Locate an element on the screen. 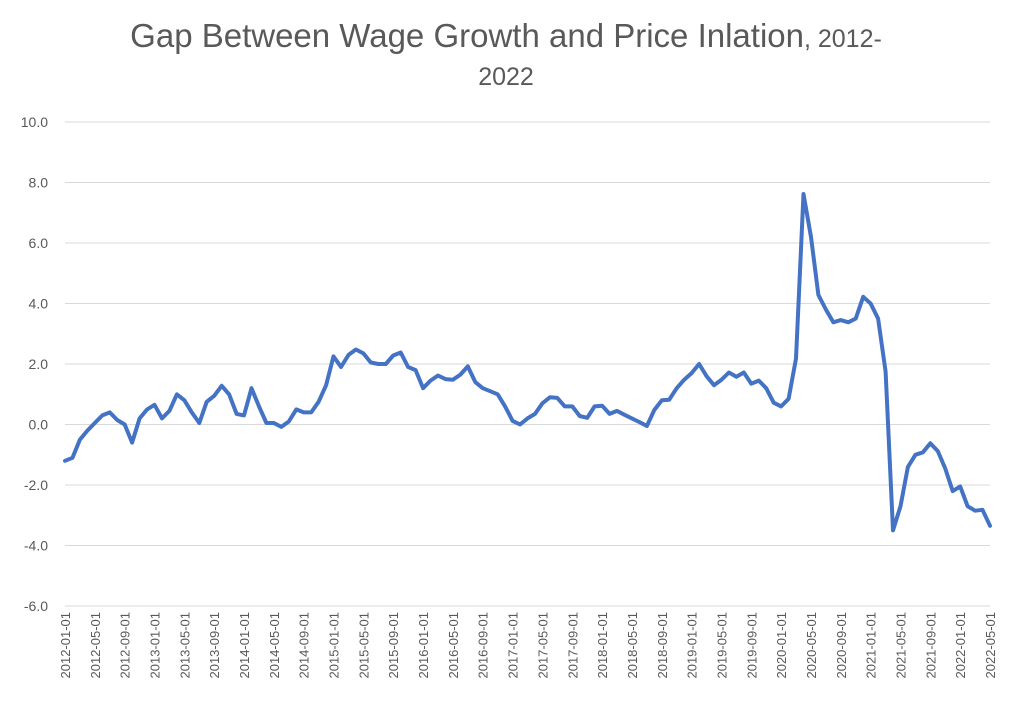 This screenshot has width=1012, height=719. x-tick-label: 2021-01-01 is located at coordinates (871, 645).